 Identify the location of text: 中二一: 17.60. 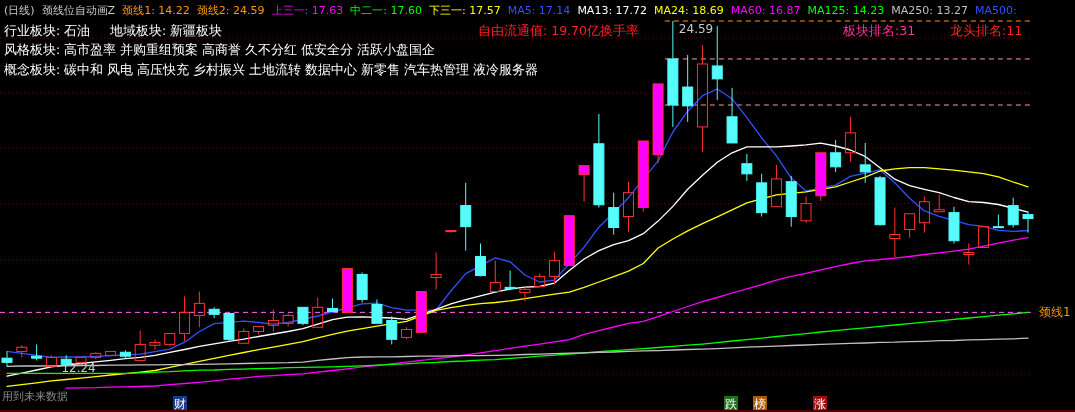
(386, 10).